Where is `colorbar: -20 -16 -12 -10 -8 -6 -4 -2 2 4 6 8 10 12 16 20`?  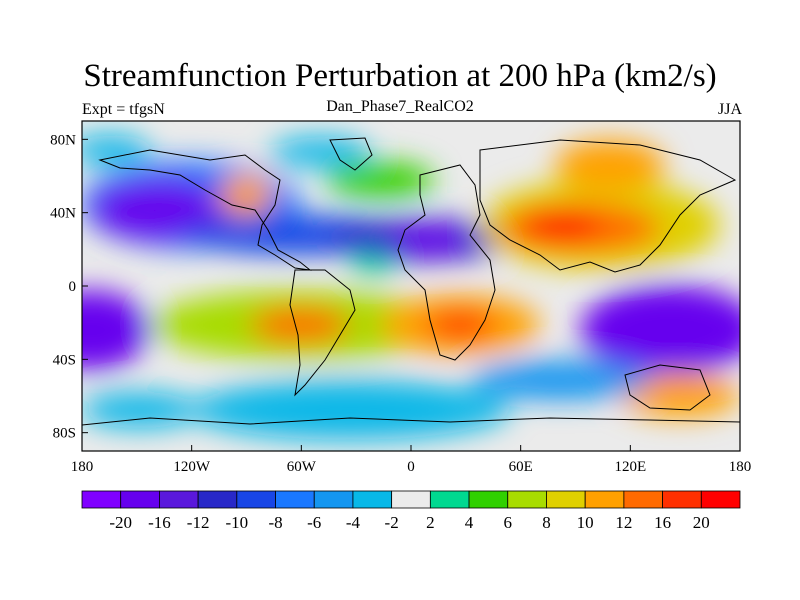 colorbar: -20 -16 -12 -10 -8 -6 -4 -2 2 4 6 8 10 12 16 20 is located at coordinates (411, 511).